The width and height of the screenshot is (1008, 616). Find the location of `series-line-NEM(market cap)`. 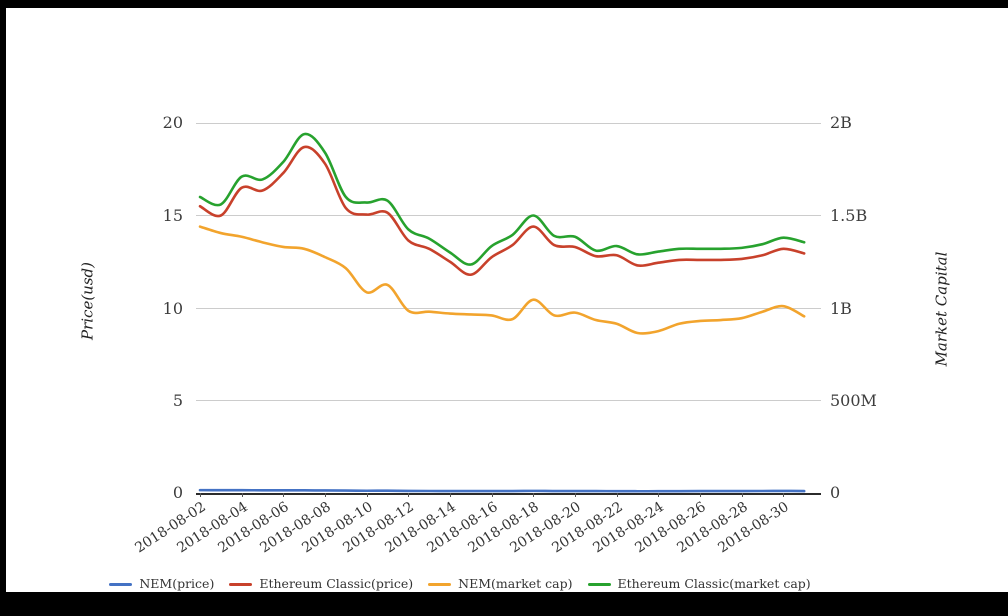

series-line-NEM(market cap) is located at coordinates (502, 280).